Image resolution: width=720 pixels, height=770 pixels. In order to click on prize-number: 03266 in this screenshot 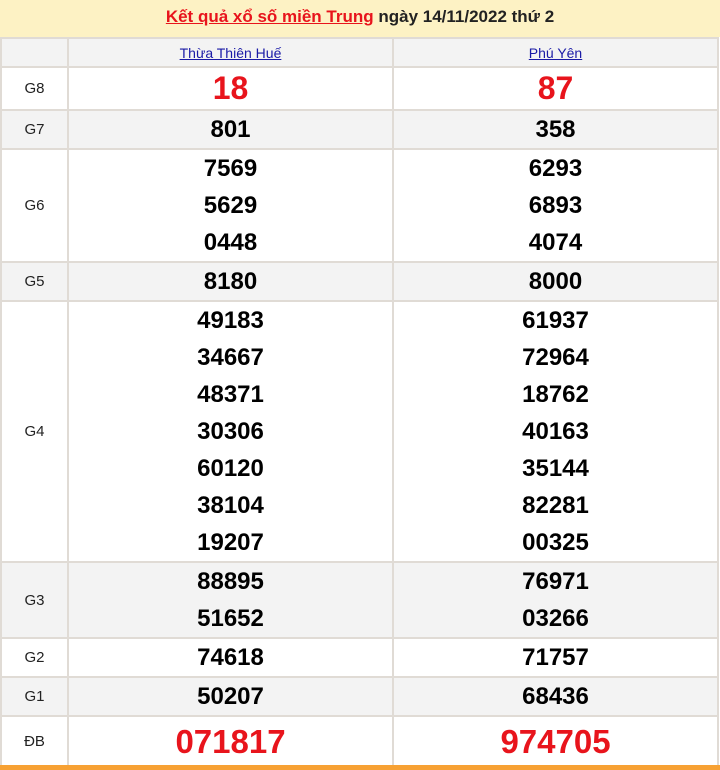, I will do `click(555, 618)`.